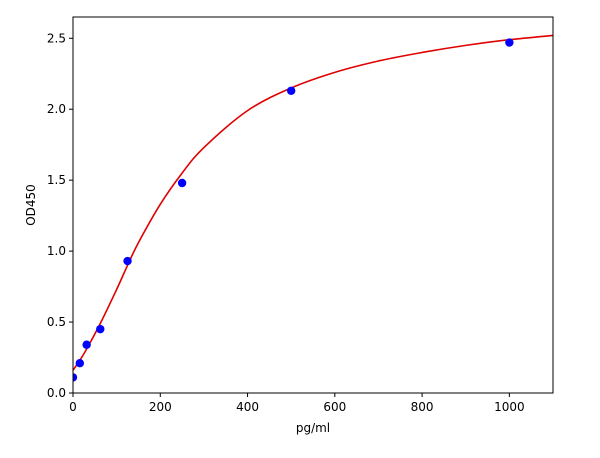 The image size is (600, 458). Describe the element at coordinates (313, 428) in the screenshot. I see `x-axis-label: pg/ml` at that location.